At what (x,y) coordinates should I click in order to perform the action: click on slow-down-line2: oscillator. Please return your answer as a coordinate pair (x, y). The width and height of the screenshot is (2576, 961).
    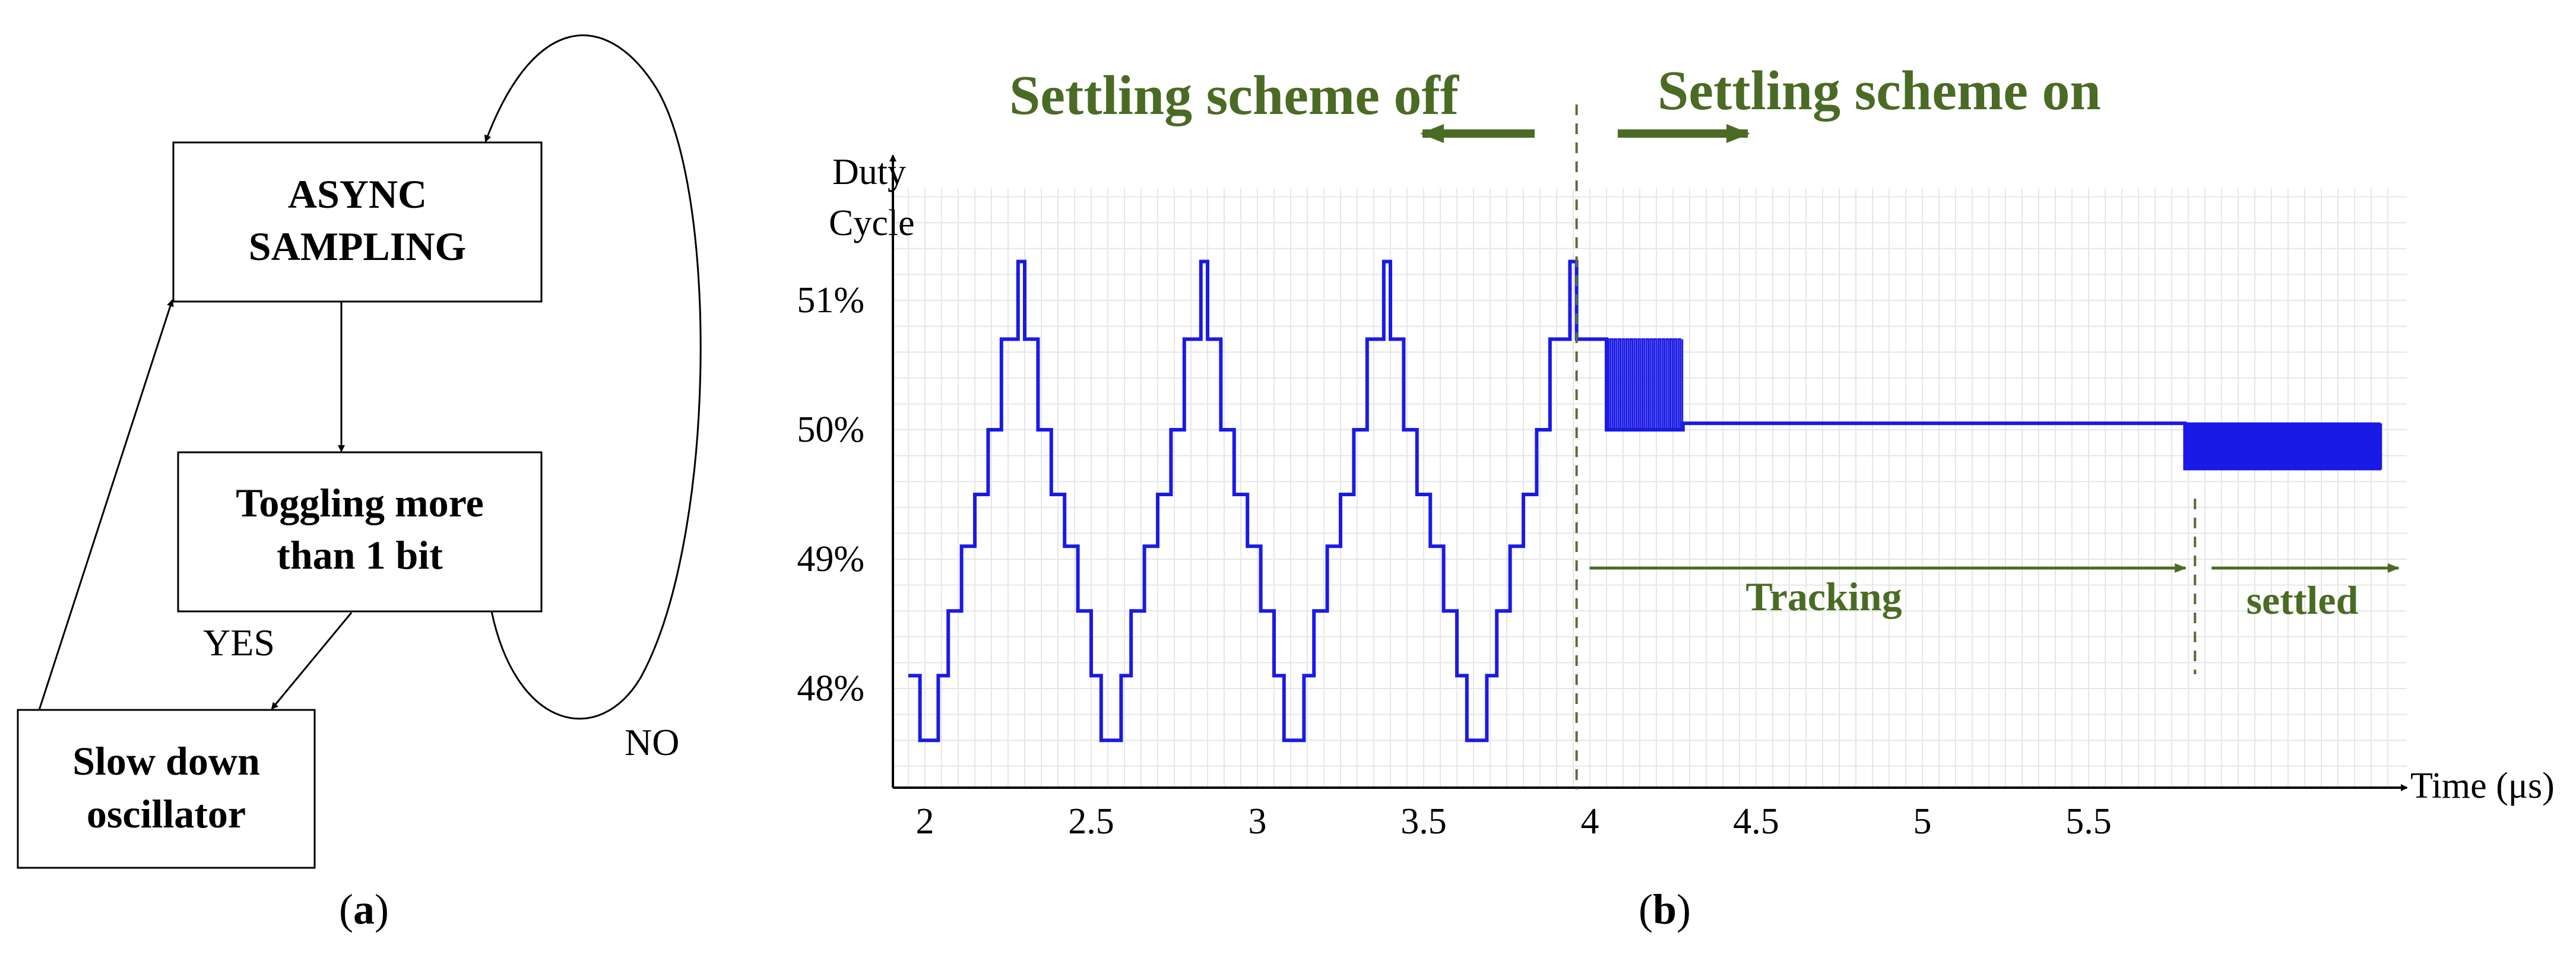
    Looking at the image, I should click on (166, 813).